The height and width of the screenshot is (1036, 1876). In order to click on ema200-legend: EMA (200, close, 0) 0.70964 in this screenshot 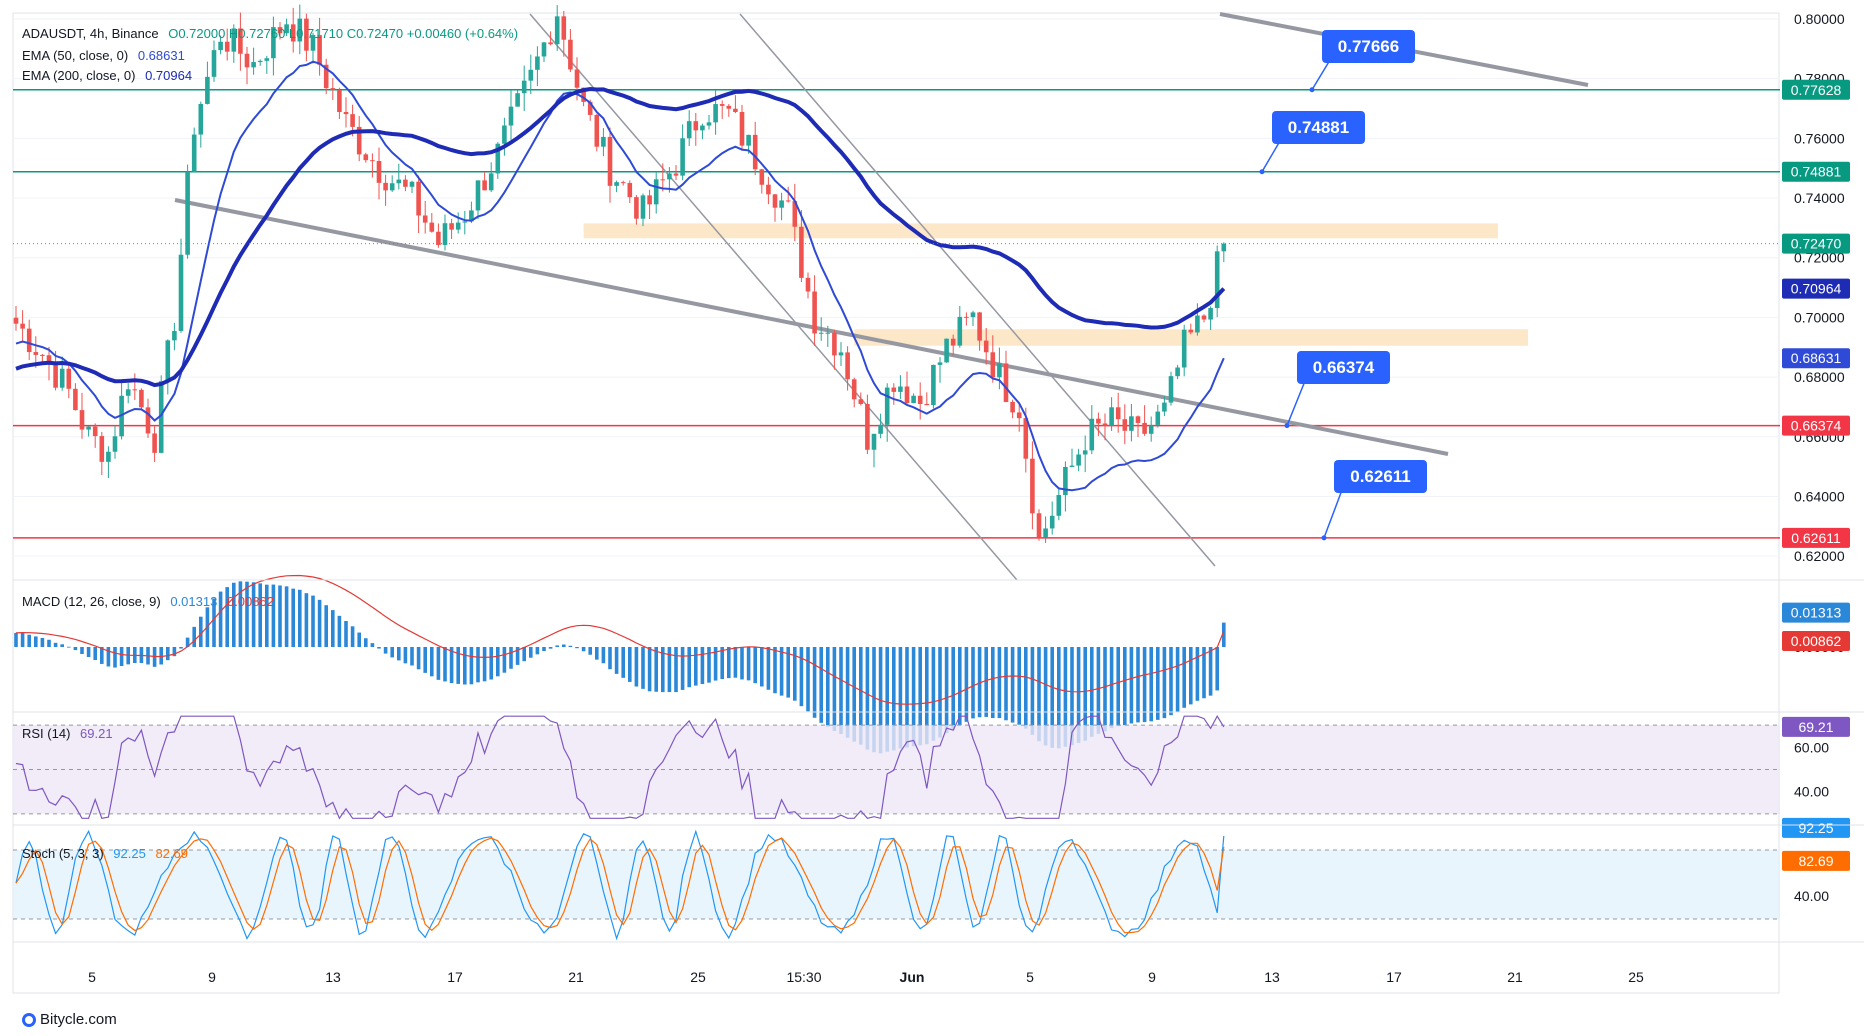, I will do `click(107, 75)`.